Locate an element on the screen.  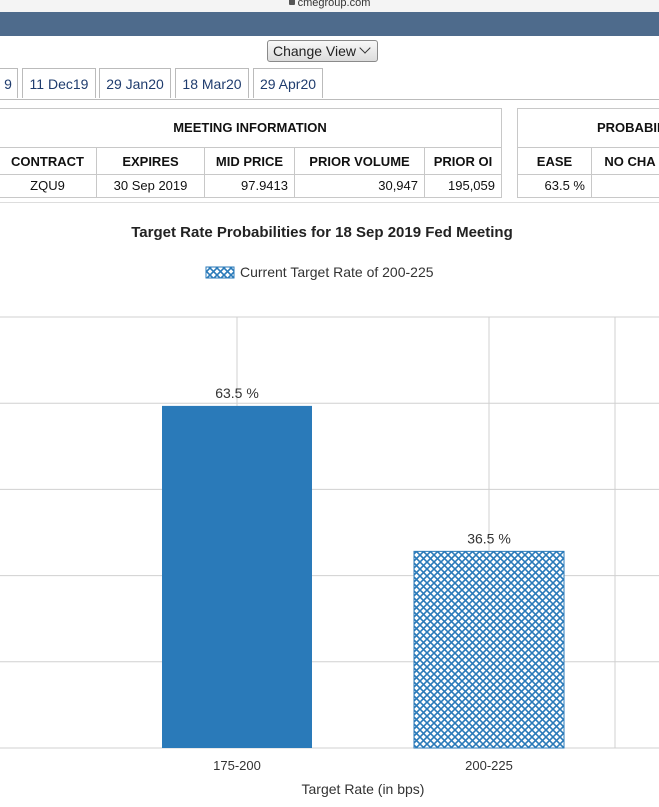
column-header: PRIOR OI is located at coordinates (463, 161).